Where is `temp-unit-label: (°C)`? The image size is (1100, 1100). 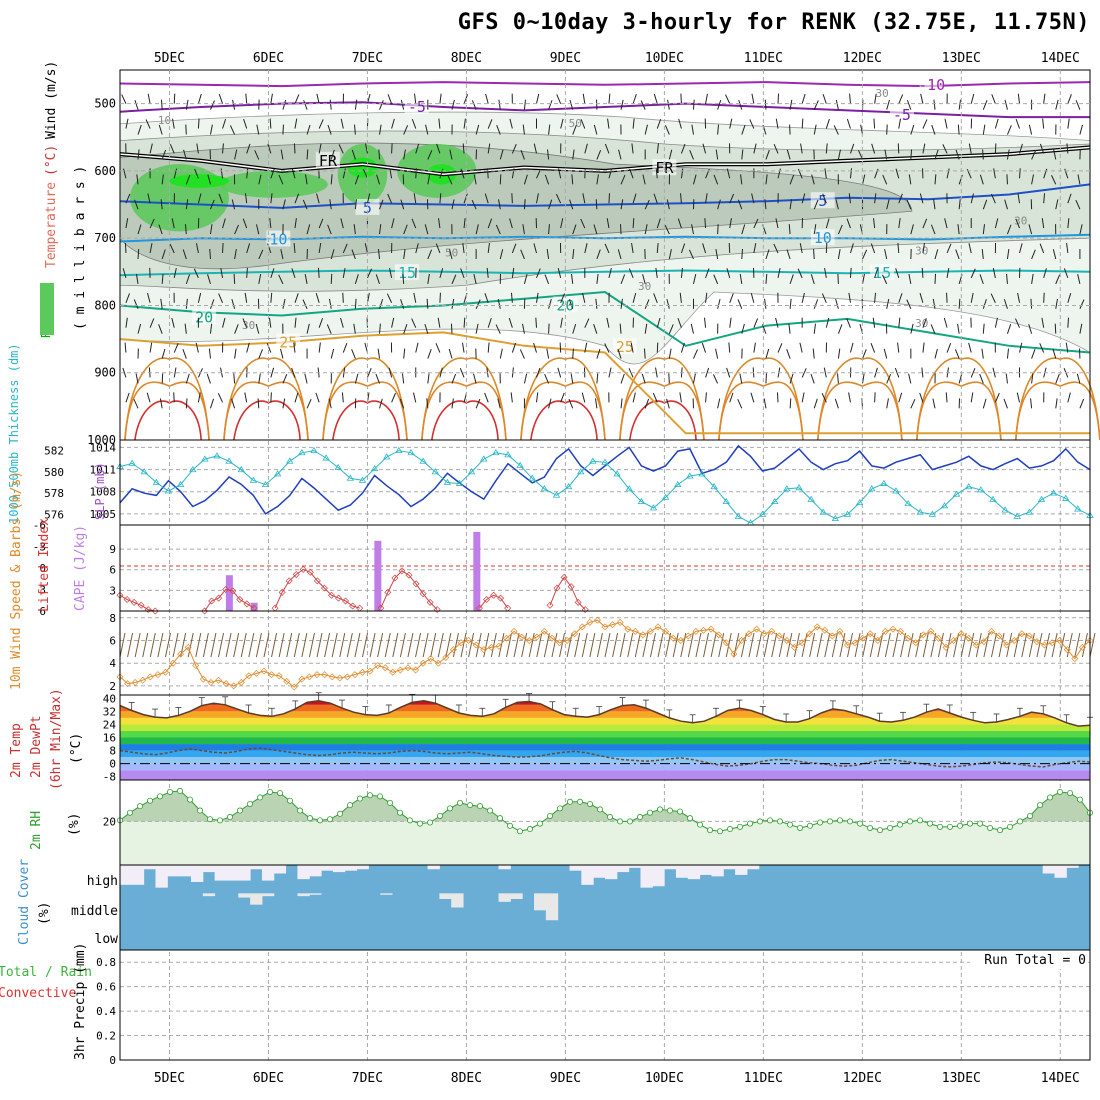 temp-unit-label: (°C) is located at coordinates (76, 748).